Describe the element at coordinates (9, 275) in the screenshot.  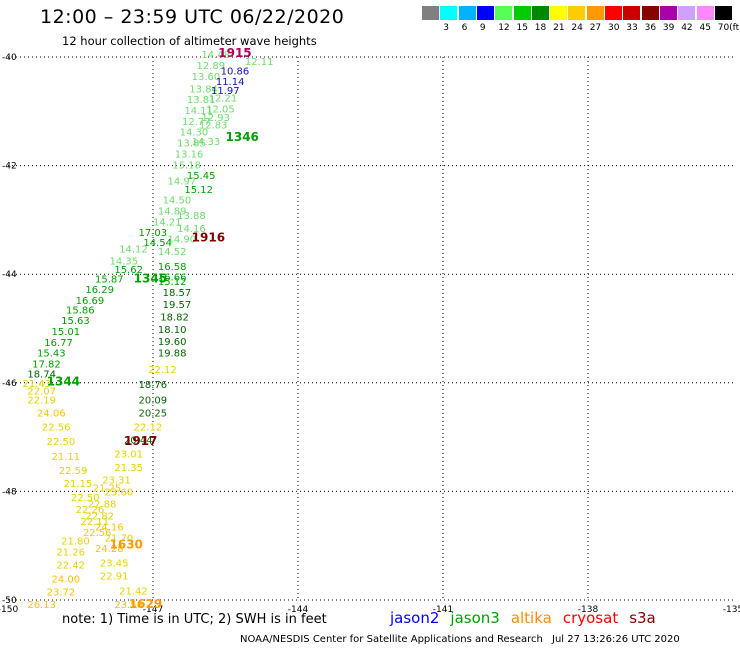
I see `y-tick-label: -44` at that location.